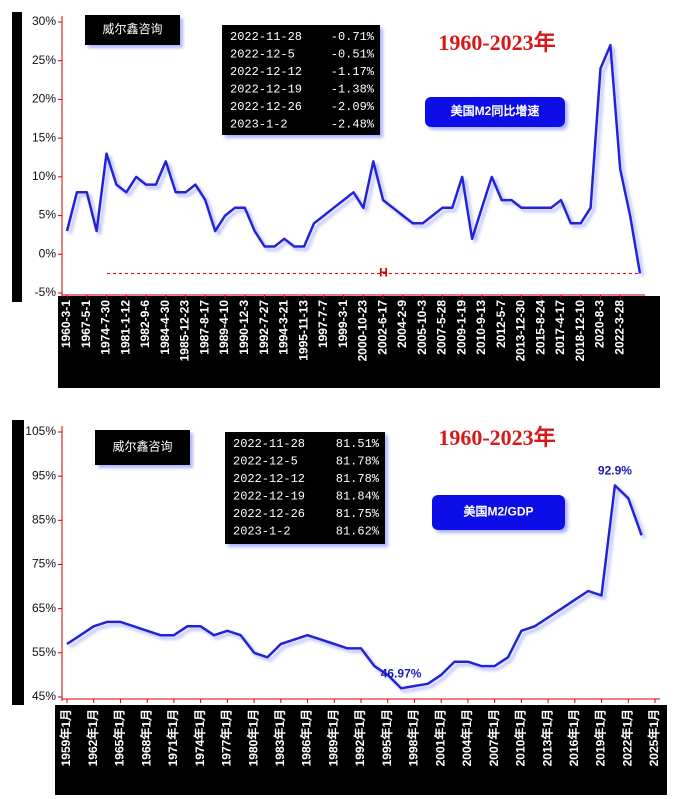  Describe the element at coordinates (600, 324) in the screenshot. I see `x-tick-label: 2020-8-3` at that location.